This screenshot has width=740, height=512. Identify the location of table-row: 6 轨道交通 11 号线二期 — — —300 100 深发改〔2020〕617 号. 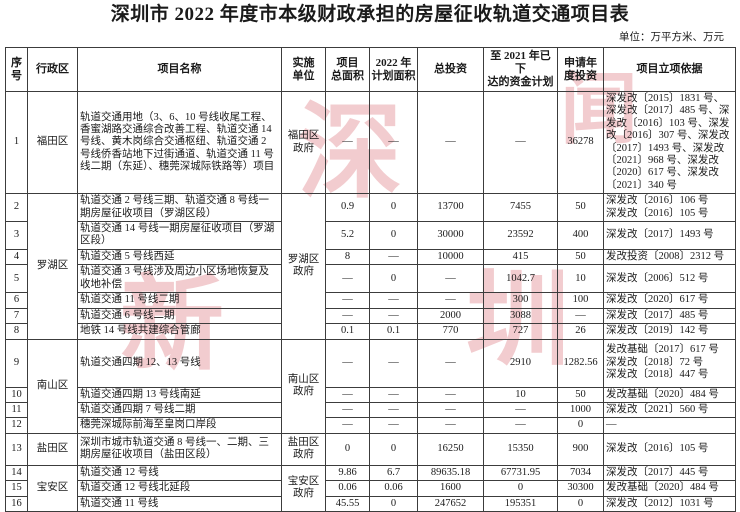
(370, 300).